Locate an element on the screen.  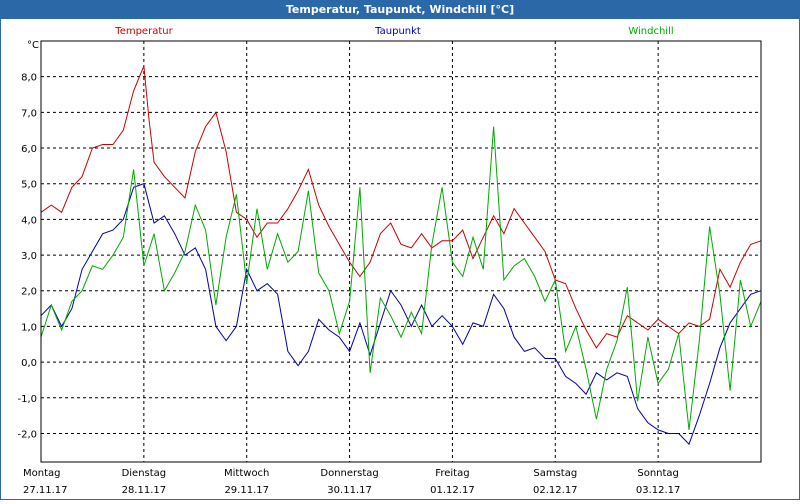
legend-windchill: Windchill is located at coordinates (650, 31).